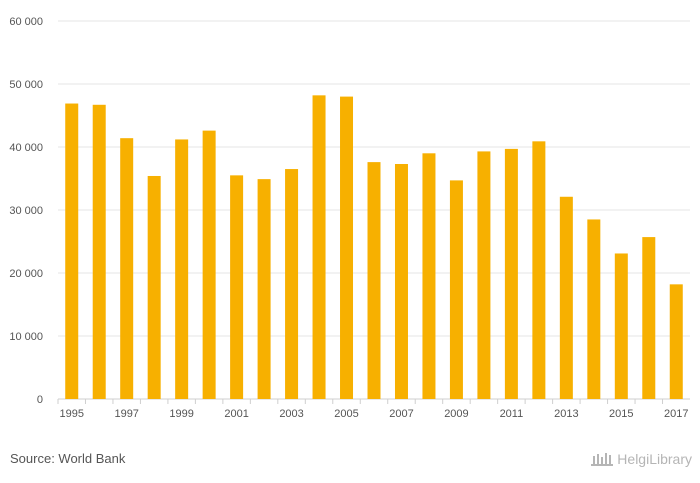 The image size is (700, 483). Describe the element at coordinates (154, 287) in the screenshot. I see `bar-1998` at that location.